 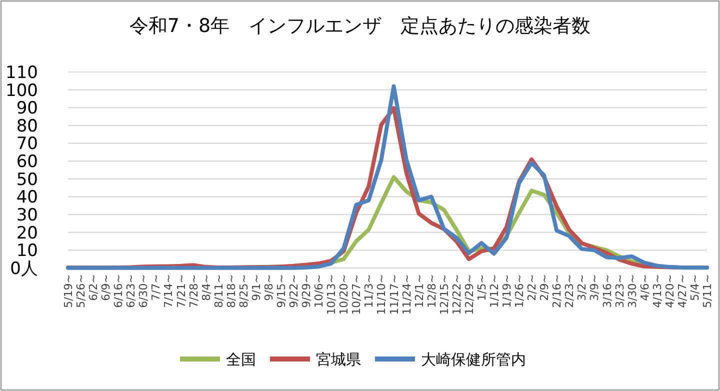 What do you see at coordinates (669, 291) in the screenshot?
I see `x-tick-label: 4/20~` at bounding box center [669, 291].